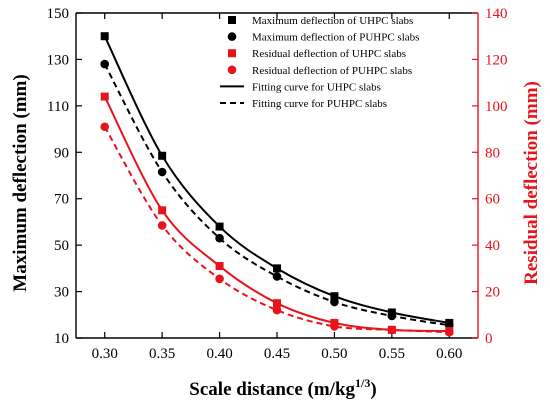 This screenshot has width=550, height=411. I want to click on y2-tick-label: 40, so click(492, 246).